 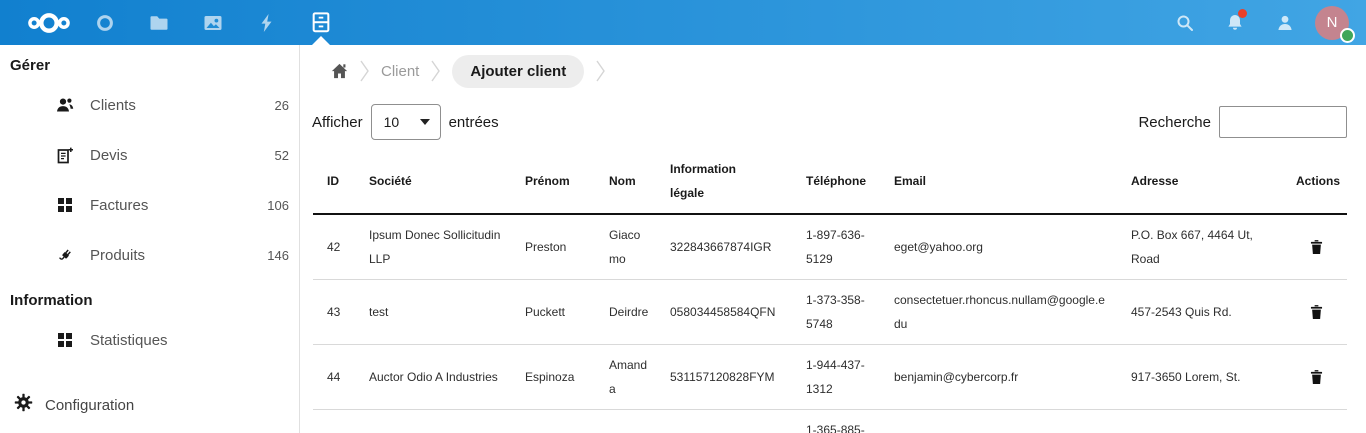 I want to click on cell-prenom: Dawson, so click(x=553, y=421).